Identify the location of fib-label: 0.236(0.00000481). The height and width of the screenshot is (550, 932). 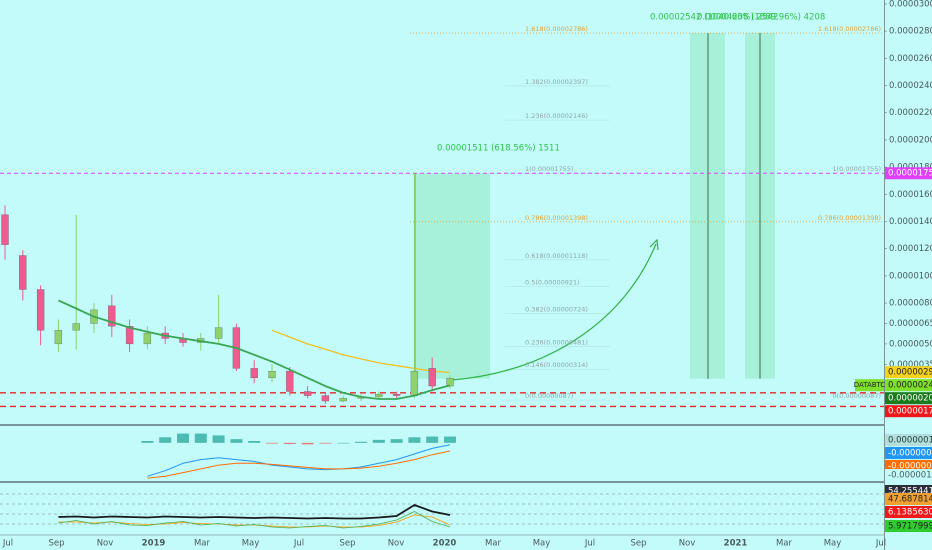
(556, 342).